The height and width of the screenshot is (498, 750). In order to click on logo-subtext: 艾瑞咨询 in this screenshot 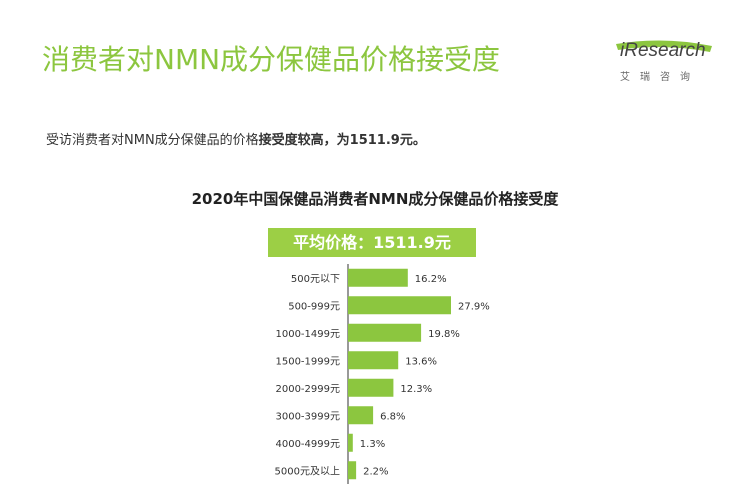, I will do `click(660, 77)`.